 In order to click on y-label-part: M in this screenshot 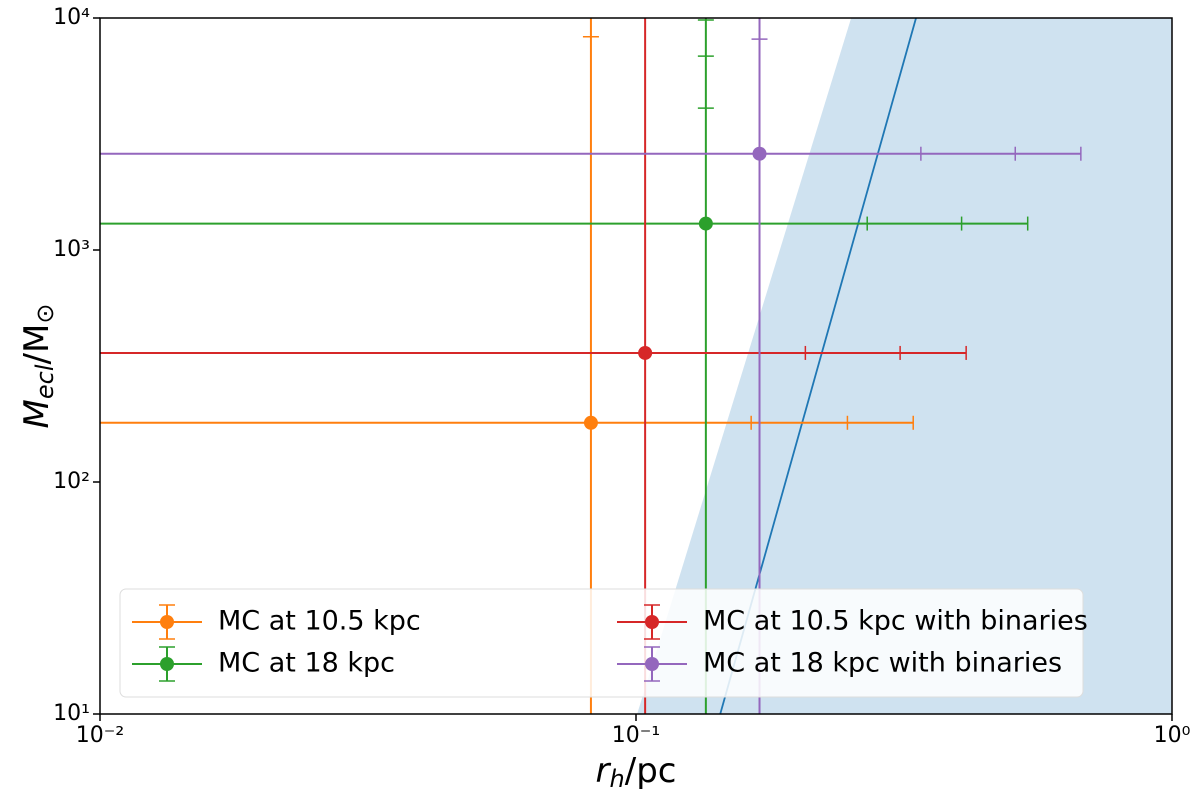, I will do `click(37, 413)`.